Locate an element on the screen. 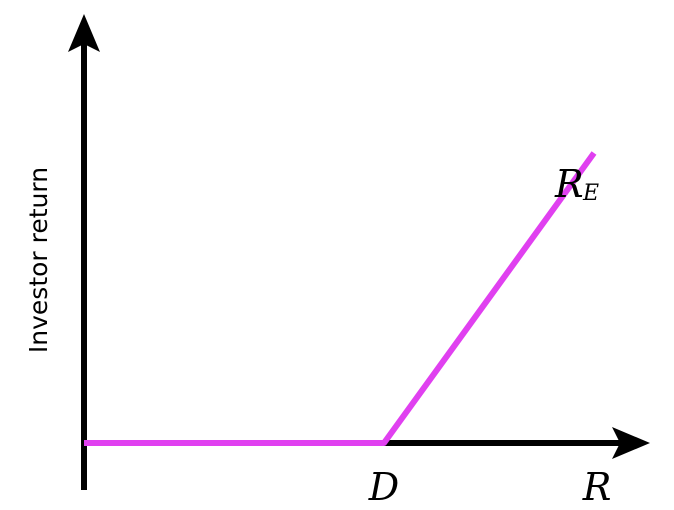 The image size is (674, 510). y-axis-label: Investor return is located at coordinates (38, 260).